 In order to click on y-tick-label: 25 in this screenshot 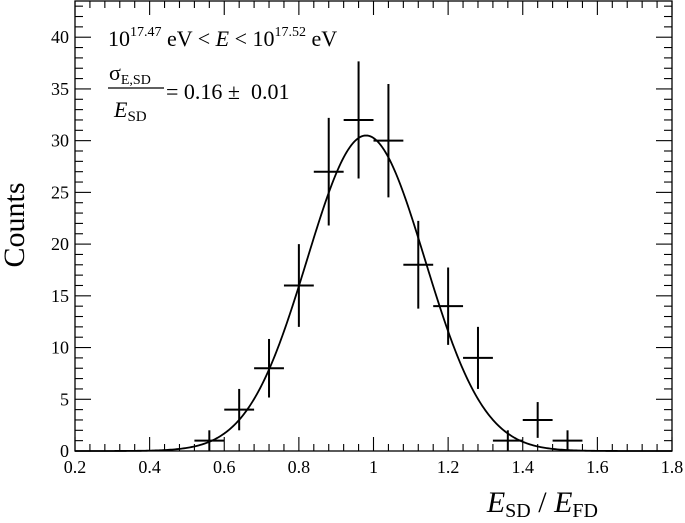, I will do `click(60, 192)`.